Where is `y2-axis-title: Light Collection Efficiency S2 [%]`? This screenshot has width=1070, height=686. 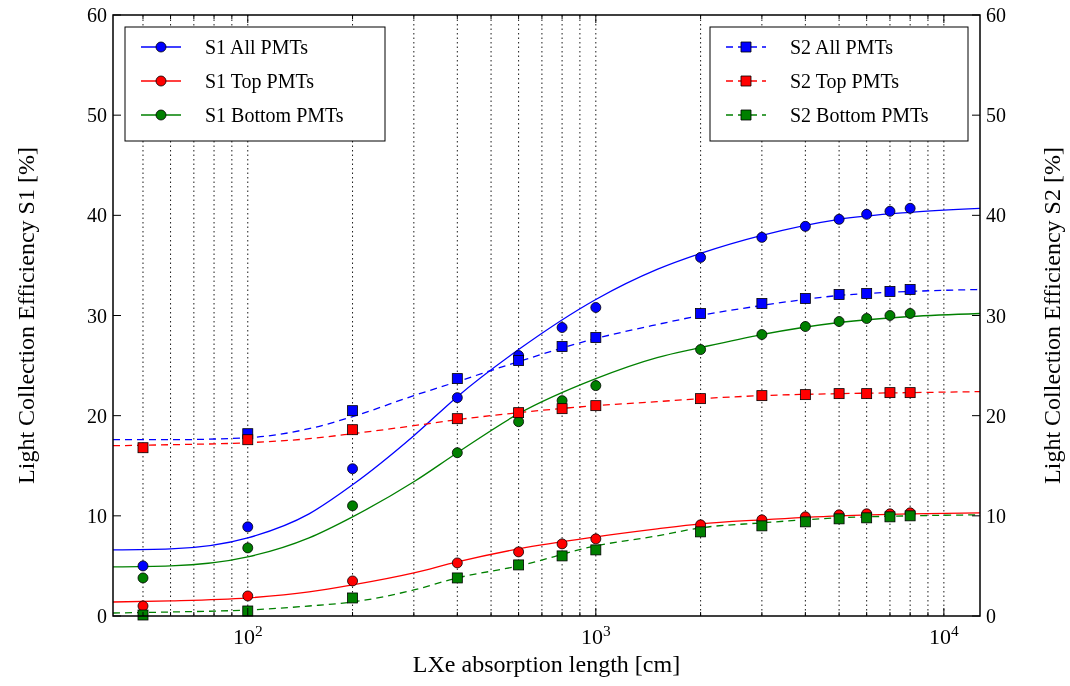
y2-axis-title: Light Collection Efficiency S2 [%] is located at coordinates (1052, 315).